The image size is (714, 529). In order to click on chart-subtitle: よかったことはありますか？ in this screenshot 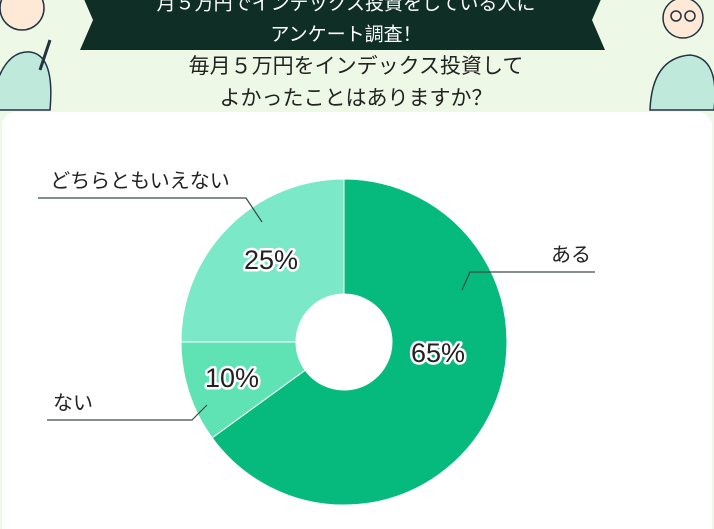, I will do `click(356, 98)`.